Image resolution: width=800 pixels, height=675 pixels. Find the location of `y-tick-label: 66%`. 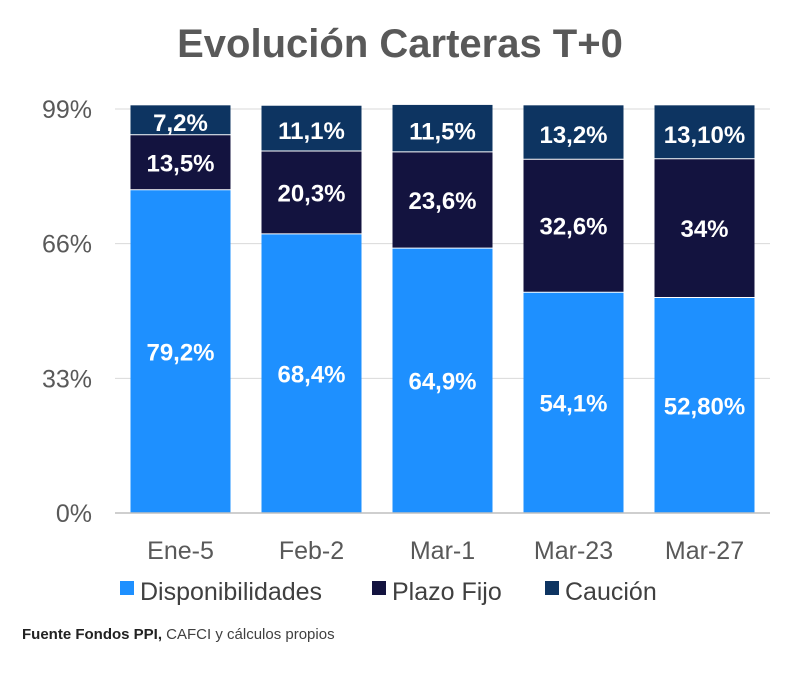

y-tick-label: 66% is located at coordinates (67, 245).